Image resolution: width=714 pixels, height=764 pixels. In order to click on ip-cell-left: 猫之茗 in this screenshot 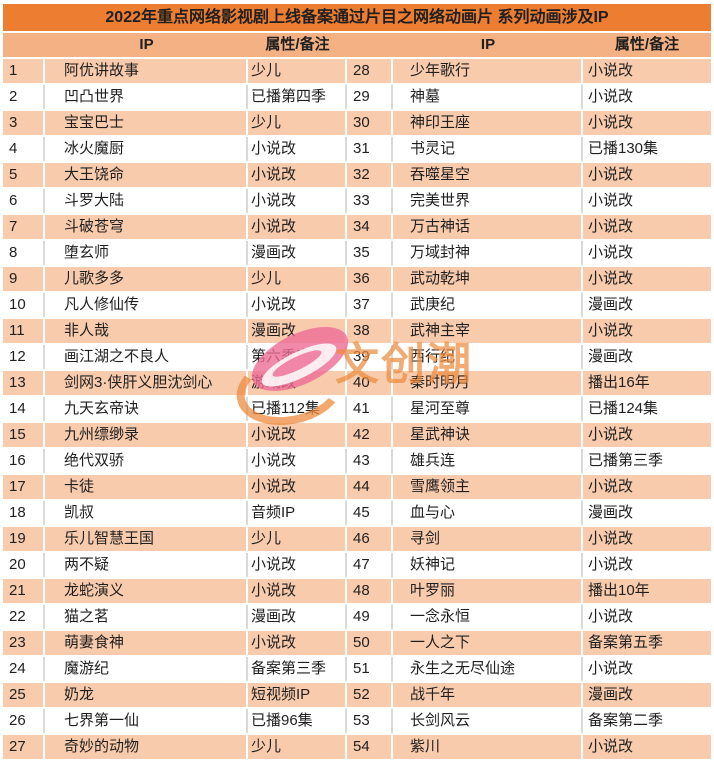, I will do `click(146, 617)`.